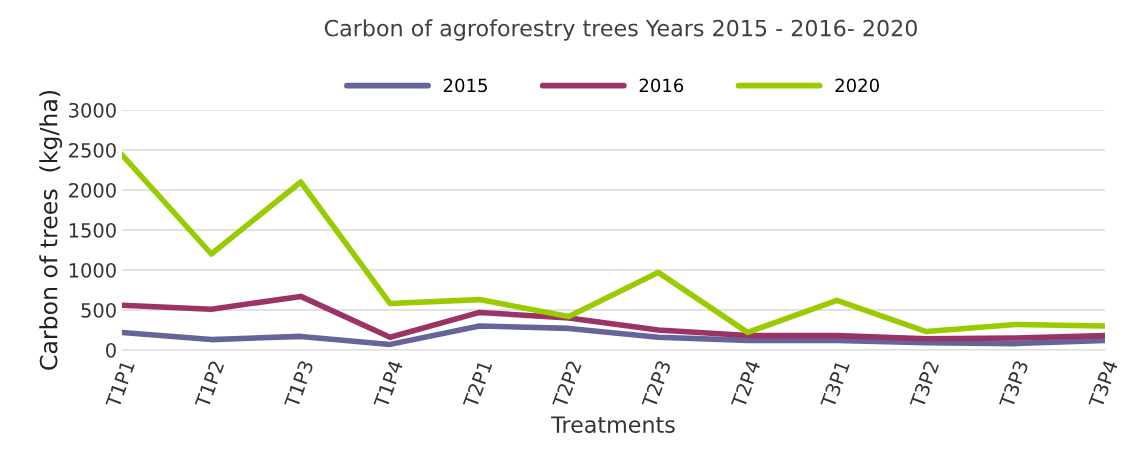 This screenshot has width=1124, height=453. Describe the element at coordinates (51, 230) in the screenshot. I see `y-axis-title: Carbon of trees (kg/ha)` at that location.